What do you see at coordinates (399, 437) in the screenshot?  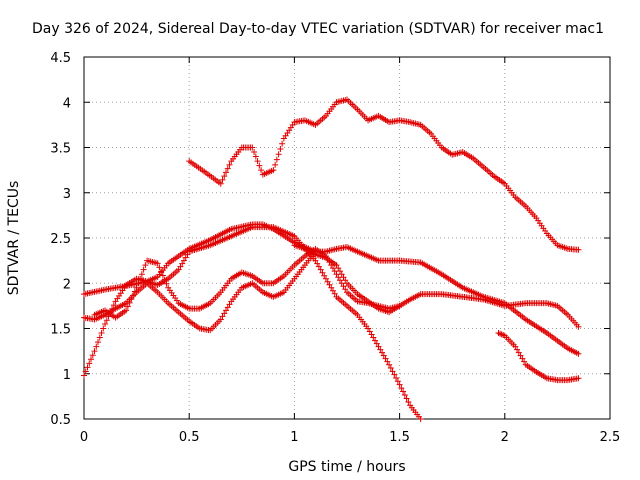 I see `x-tick-label: 1.5` at bounding box center [399, 437].